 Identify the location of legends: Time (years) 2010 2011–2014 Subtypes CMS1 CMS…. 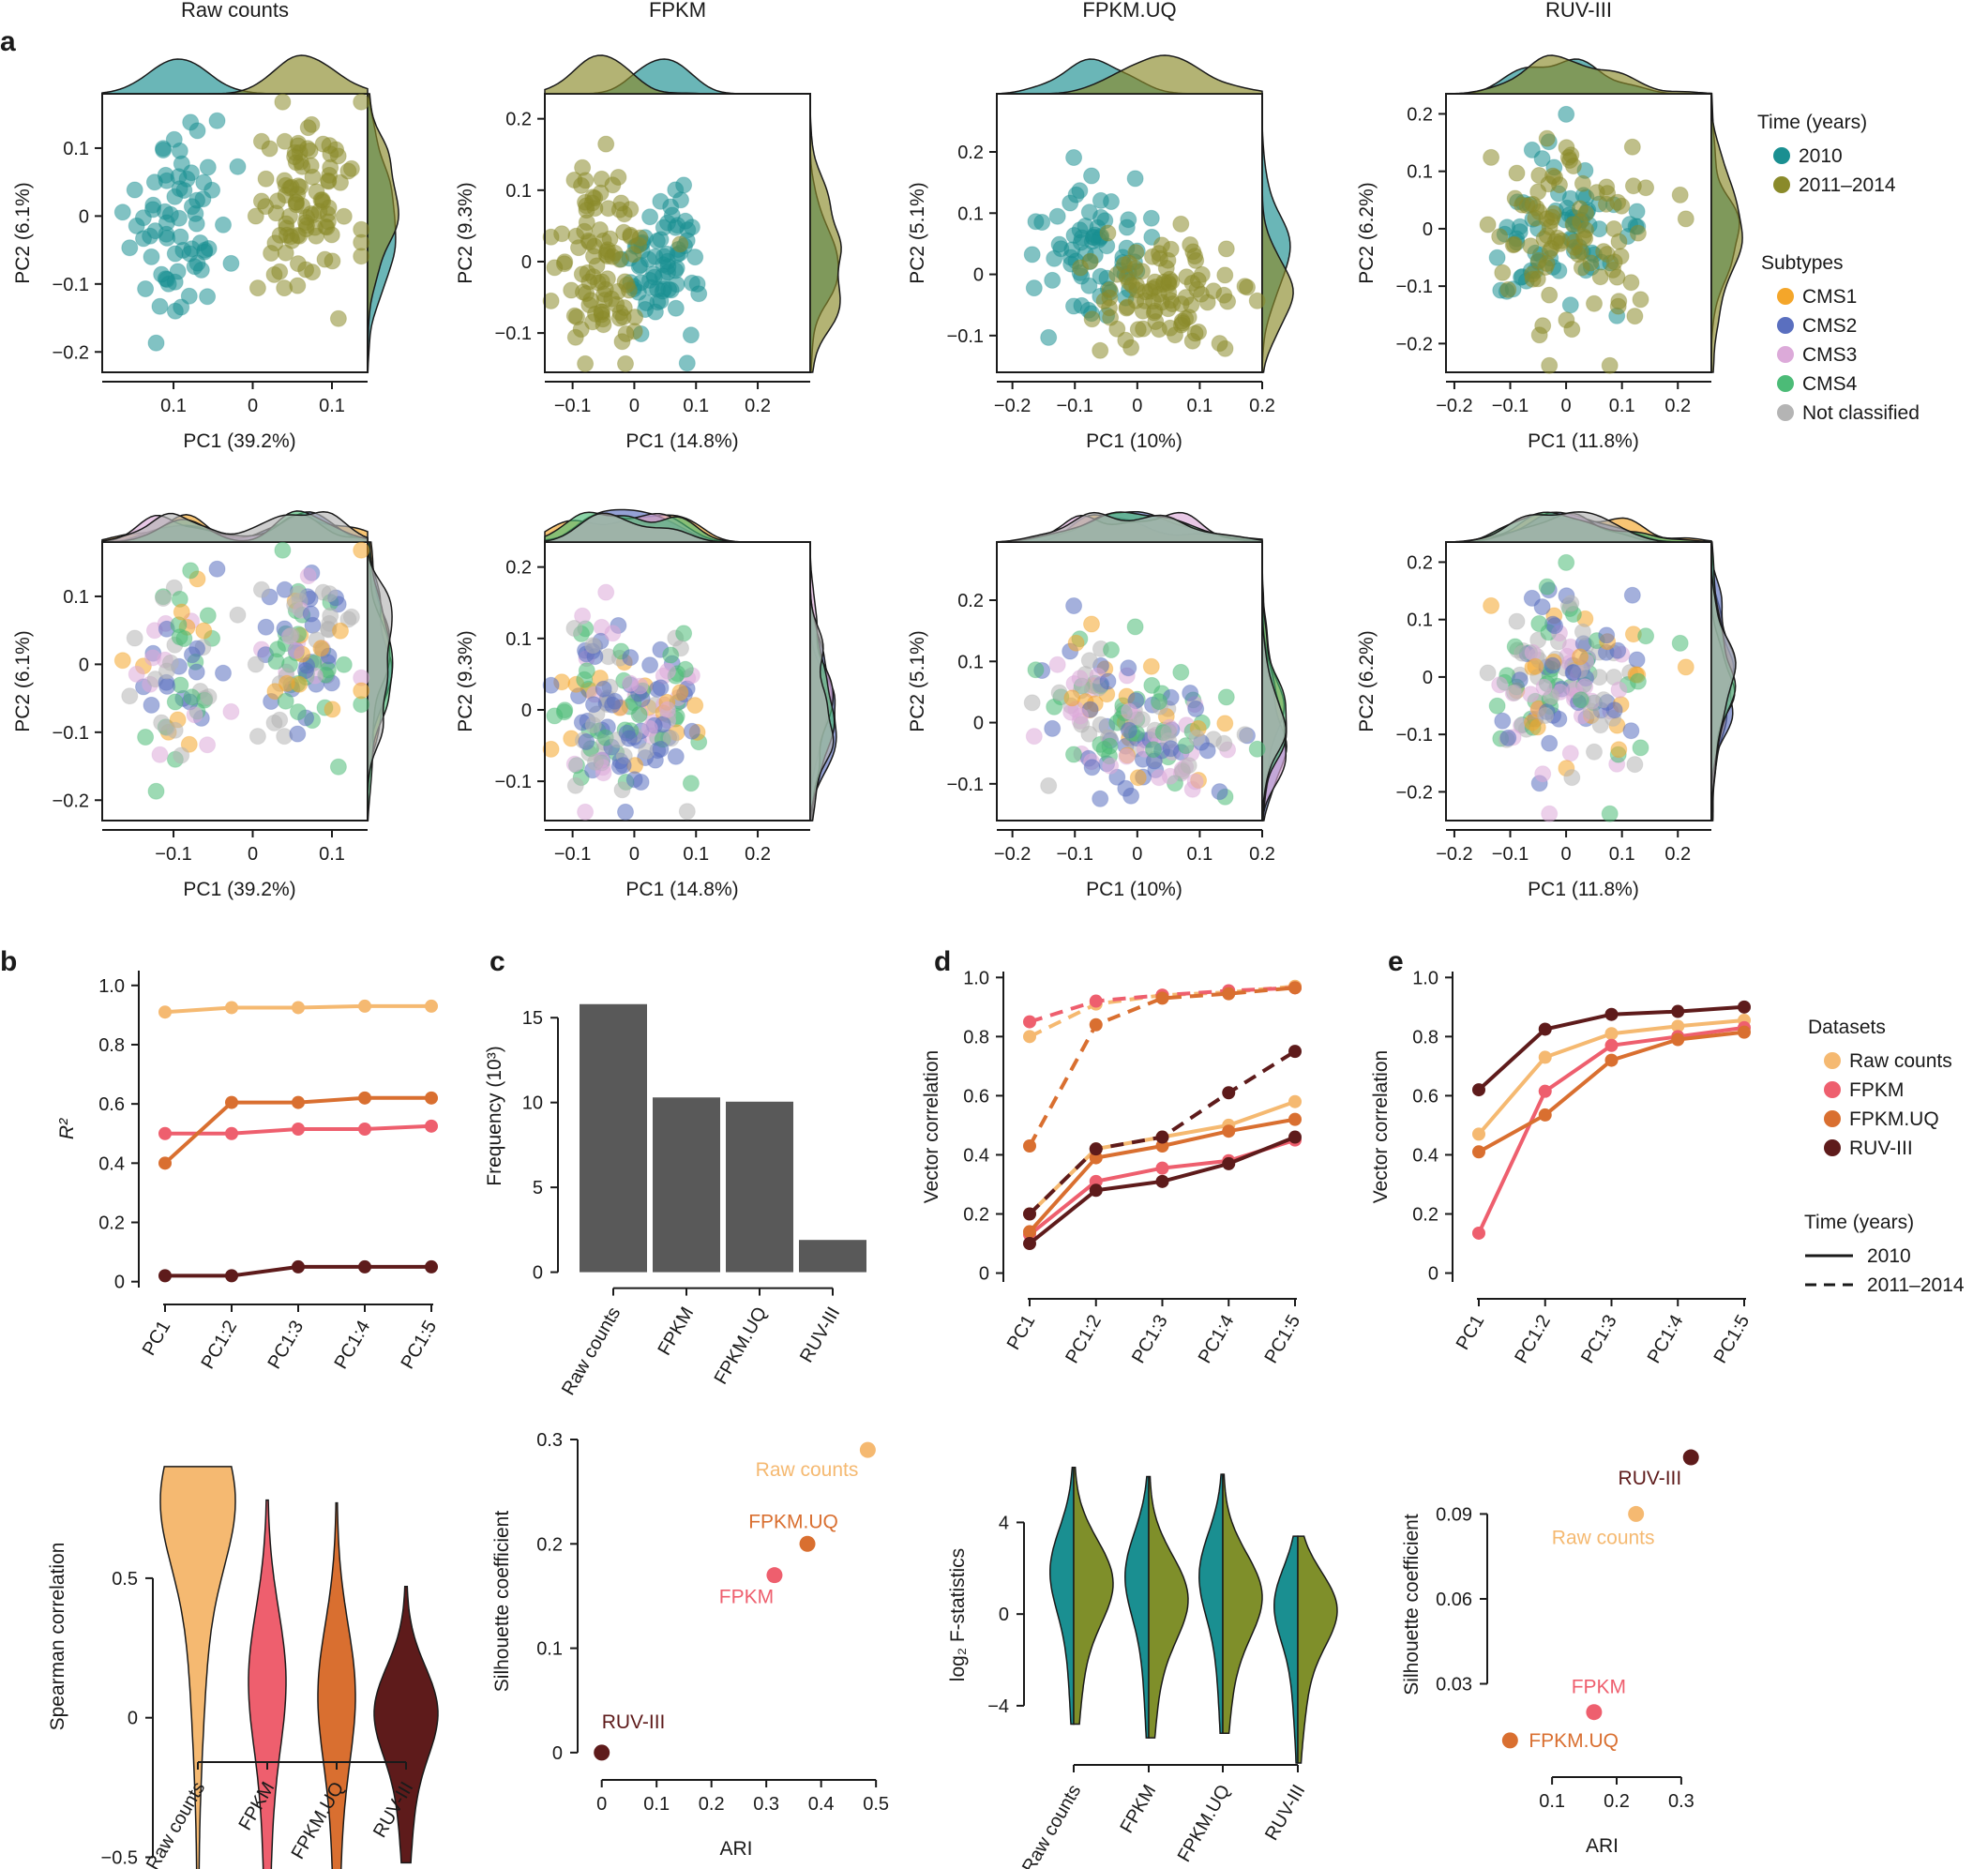
(1861, 704).